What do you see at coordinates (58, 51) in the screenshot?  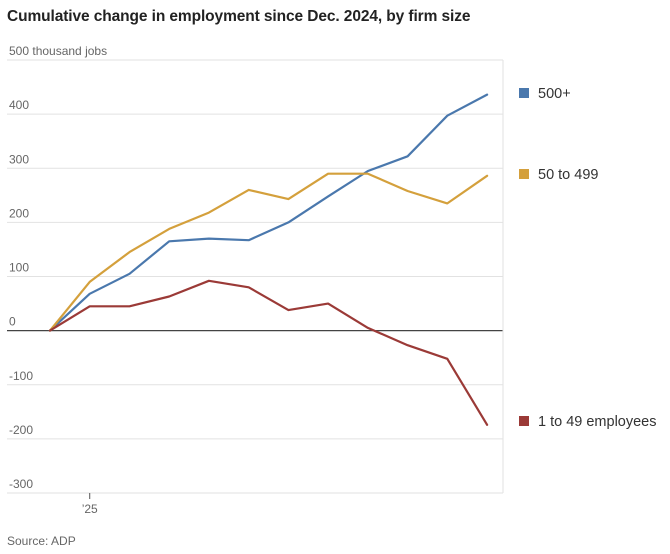 I see `y-tick-label: 500 thousand jobs` at bounding box center [58, 51].